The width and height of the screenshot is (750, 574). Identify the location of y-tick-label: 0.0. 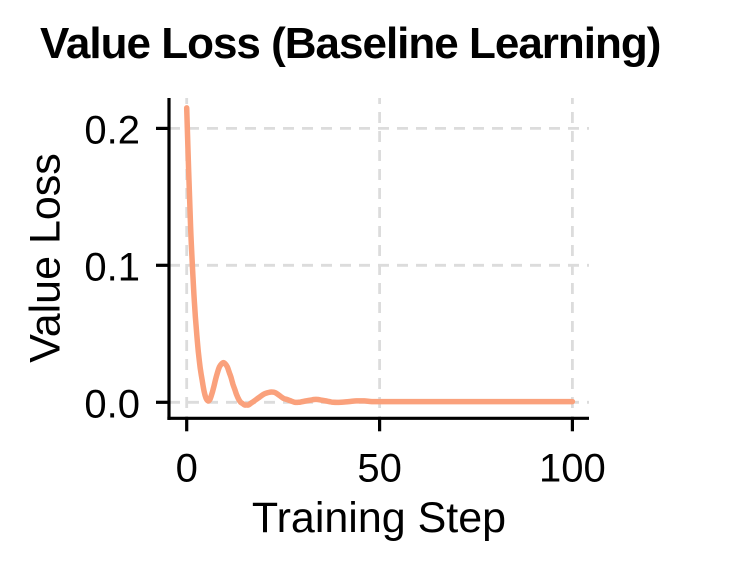
(112, 404).